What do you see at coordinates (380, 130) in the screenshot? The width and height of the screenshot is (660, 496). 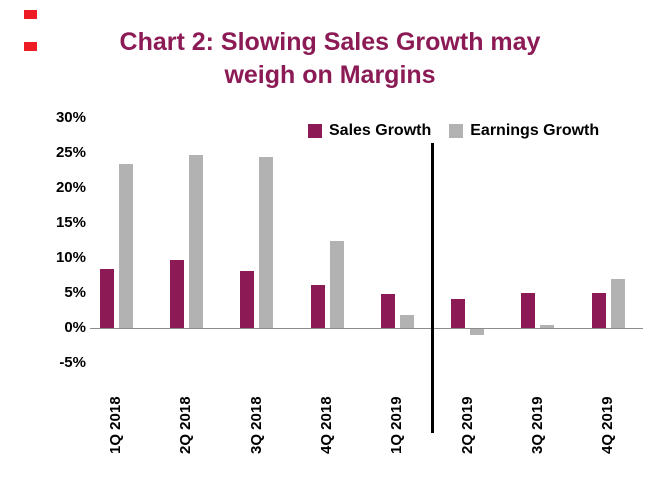 I see `legend-label-sales: Sales Growth` at bounding box center [380, 130].